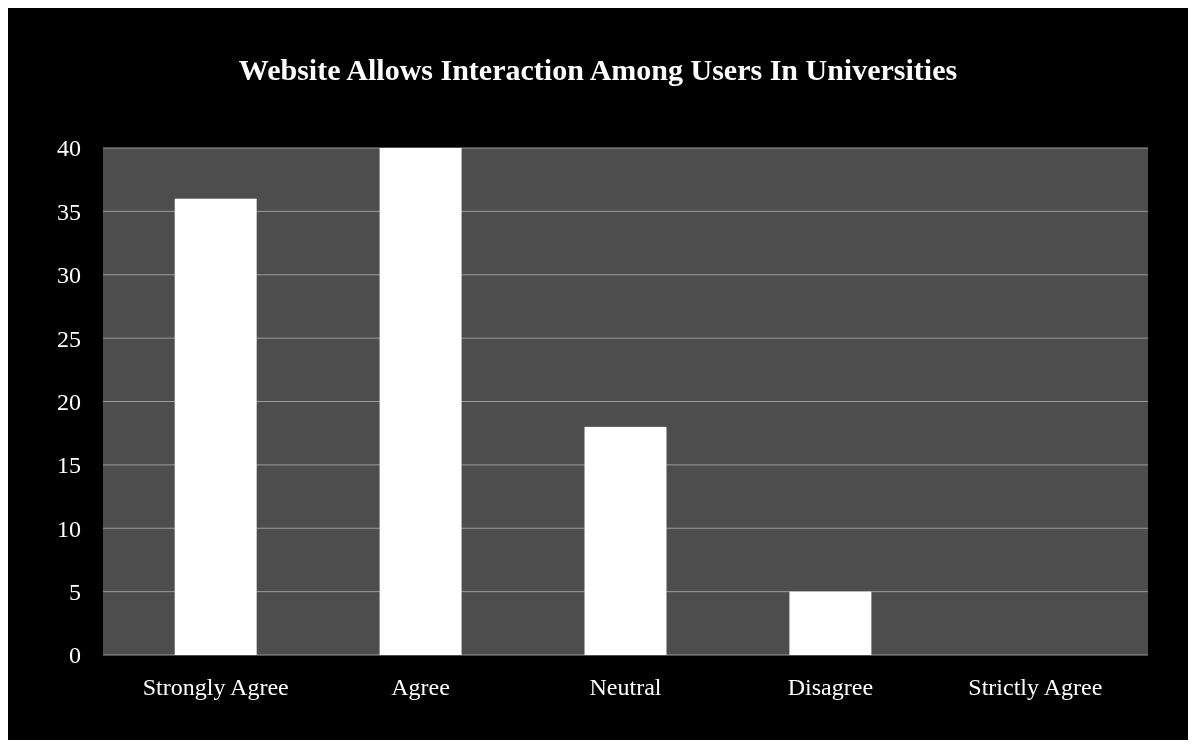 This screenshot has width=1198, height=751. What do you see at coordinates (625, 687) in the screenshot?
I see `x-tick-label: Neutral` at bounding box center [625, 687].